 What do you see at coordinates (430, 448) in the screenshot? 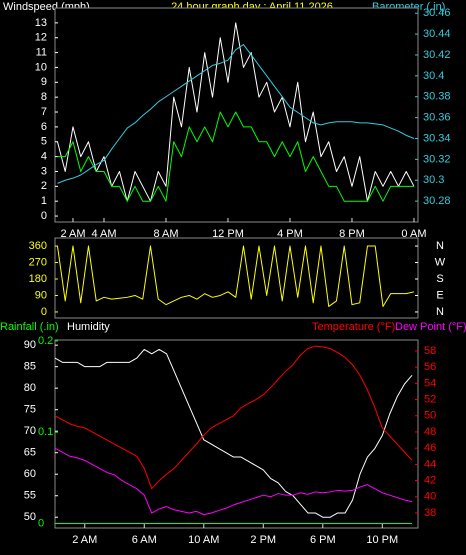
I see `y2-tick-label: 46` at bounding box center [430, 448].